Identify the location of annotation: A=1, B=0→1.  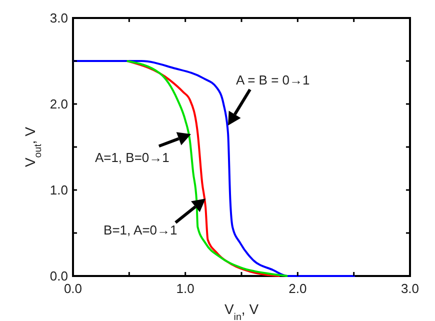
(132, 158).